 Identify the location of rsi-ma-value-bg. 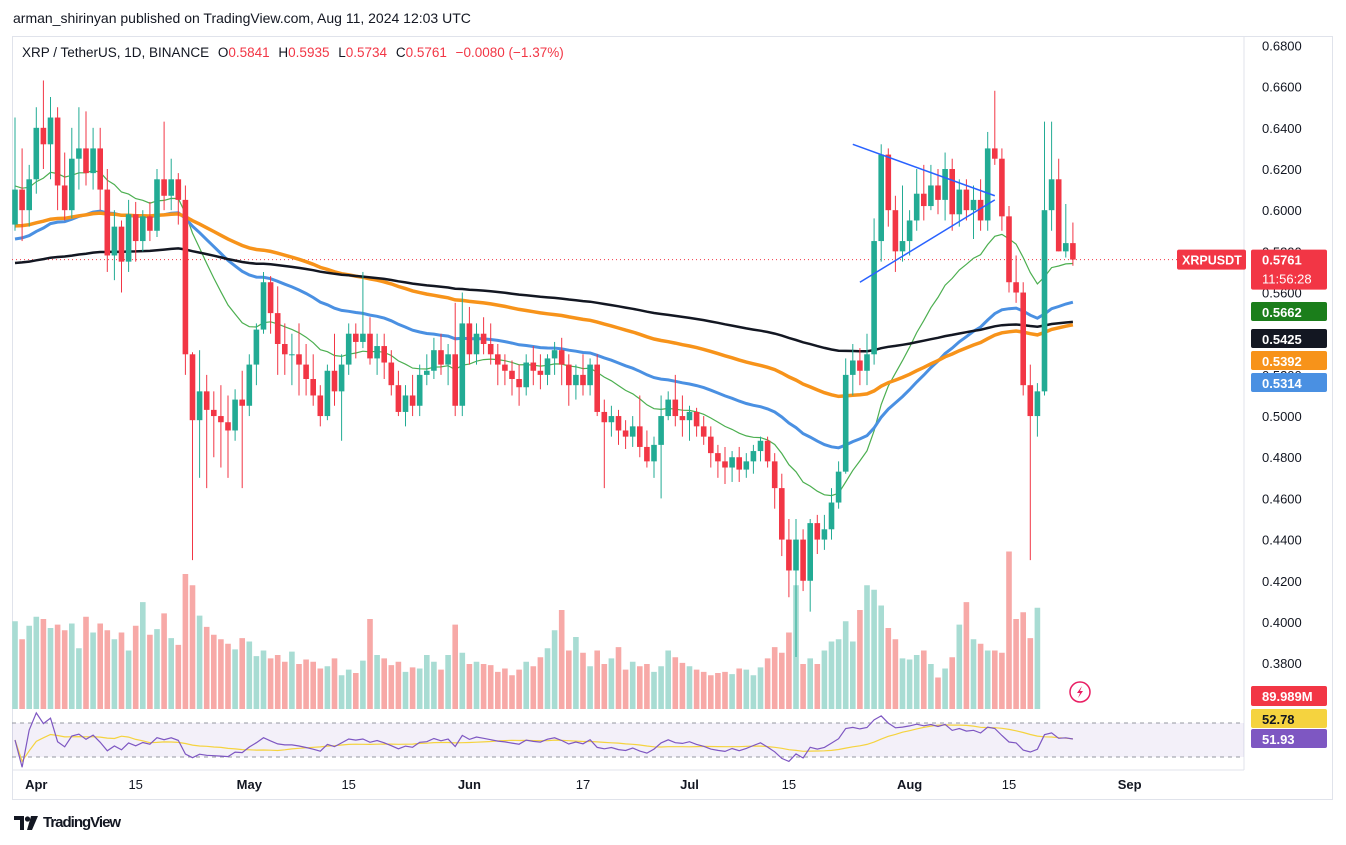
(1289, 718).